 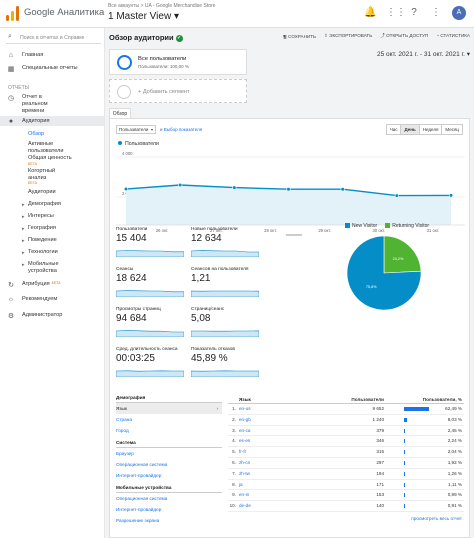 I want to click on sidebar-search: ⌕ Поиск в отчетах и Справке, so click(x=53, y=38).